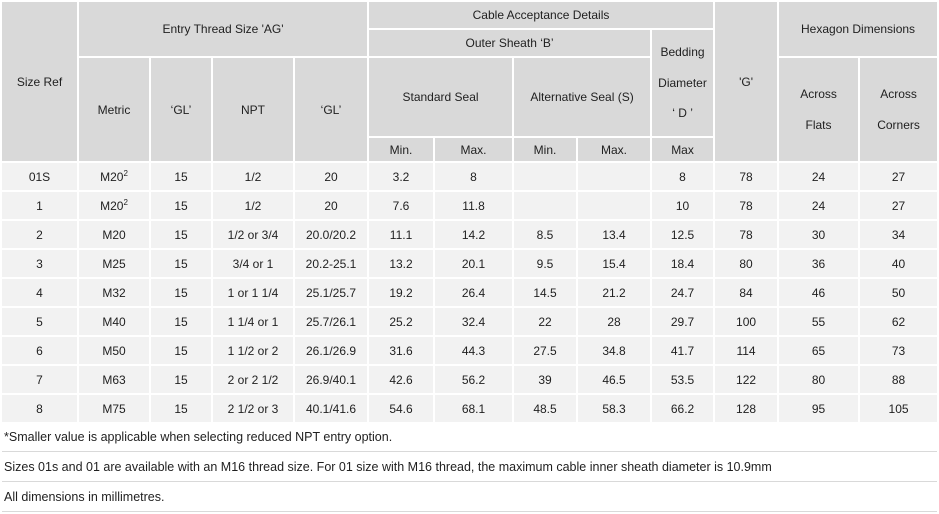  I want to click on cell-alt-max, so click(614, 205).